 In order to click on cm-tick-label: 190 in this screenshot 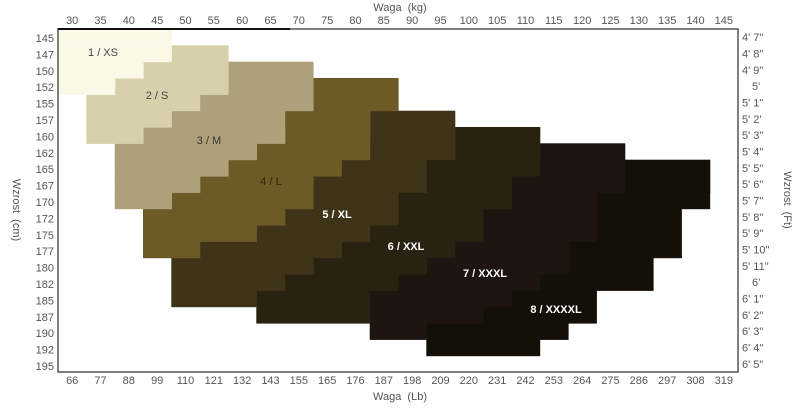, I will do `click(45, 334)`.